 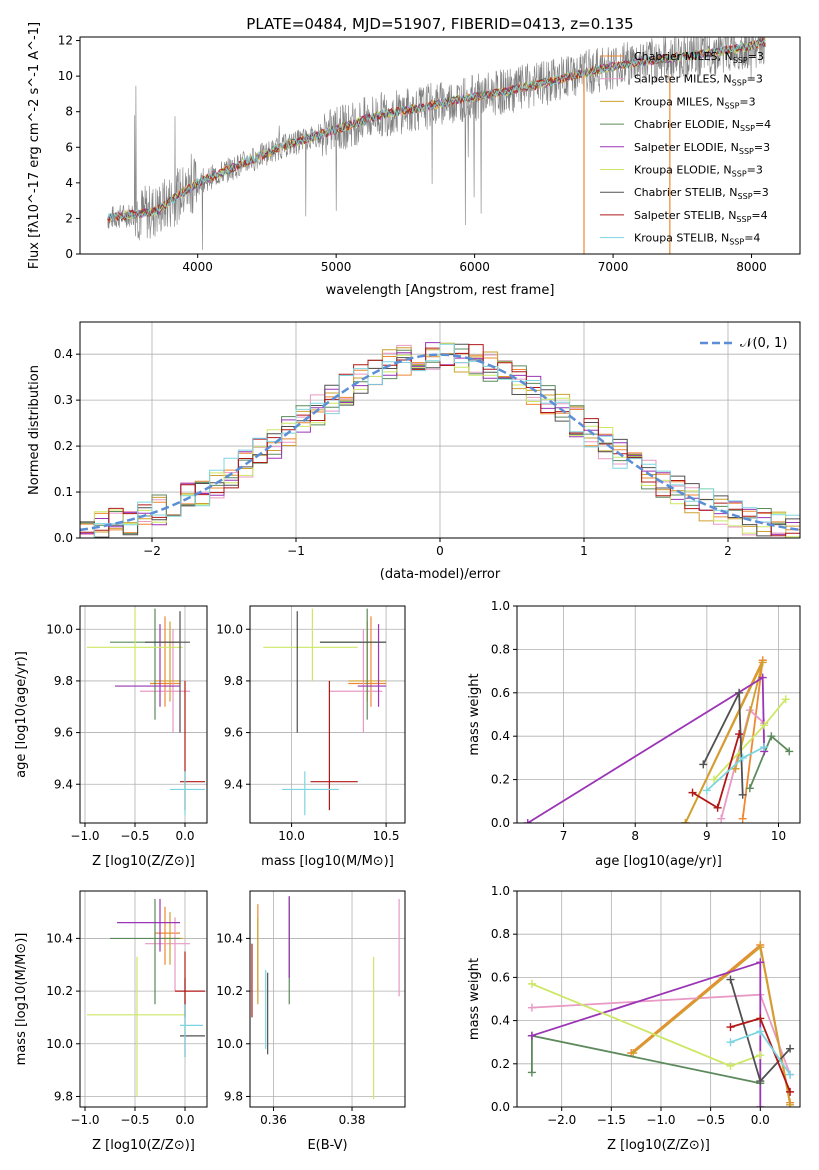 What do you see at coordinates (21, 714) in the screenshot?
I see `y-axis-label: age [log10(age/yr)]` at bounding box center [21, 714].